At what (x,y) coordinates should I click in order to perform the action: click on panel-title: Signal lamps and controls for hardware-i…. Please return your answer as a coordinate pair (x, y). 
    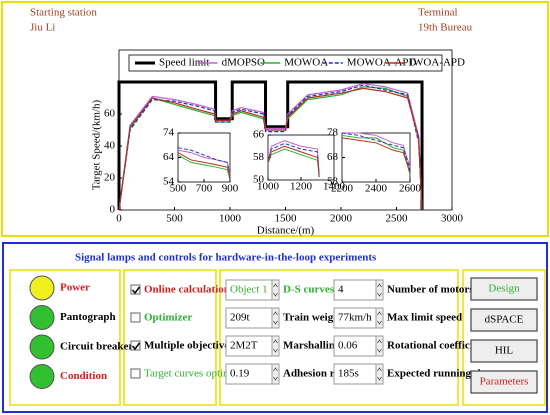
    Looking at the image, I should click on (226, 258).